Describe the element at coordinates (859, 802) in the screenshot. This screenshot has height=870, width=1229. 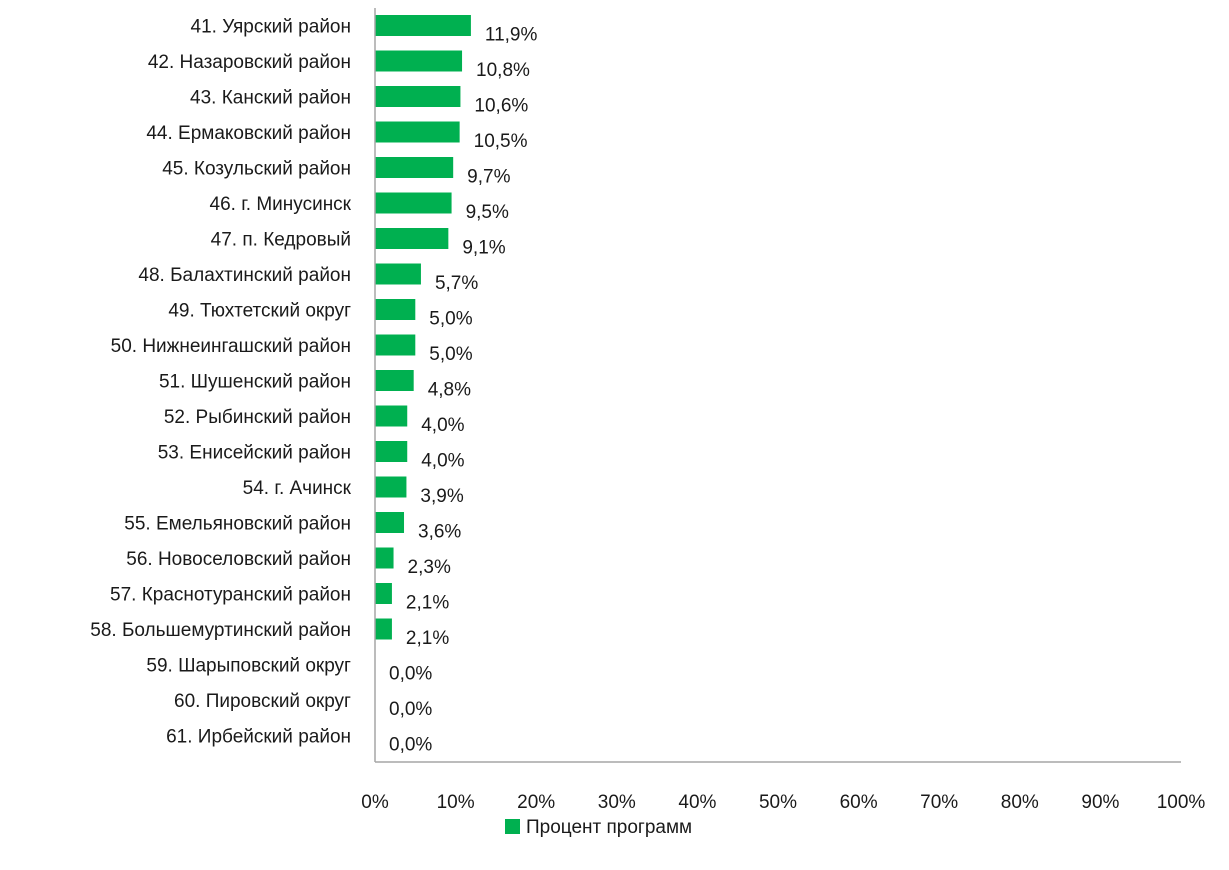
I see `x-tick-label: 60%` at that location.